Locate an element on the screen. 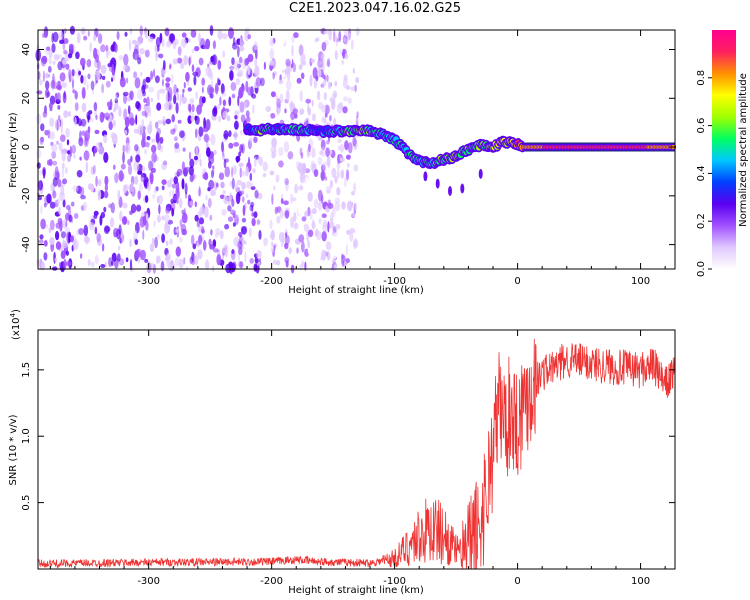 The width and height of the screenshot is (750, 600). colorbar-ticks: 0.0 0.2 0.4 0.6 0.8 is located at coordinates (704, 173).